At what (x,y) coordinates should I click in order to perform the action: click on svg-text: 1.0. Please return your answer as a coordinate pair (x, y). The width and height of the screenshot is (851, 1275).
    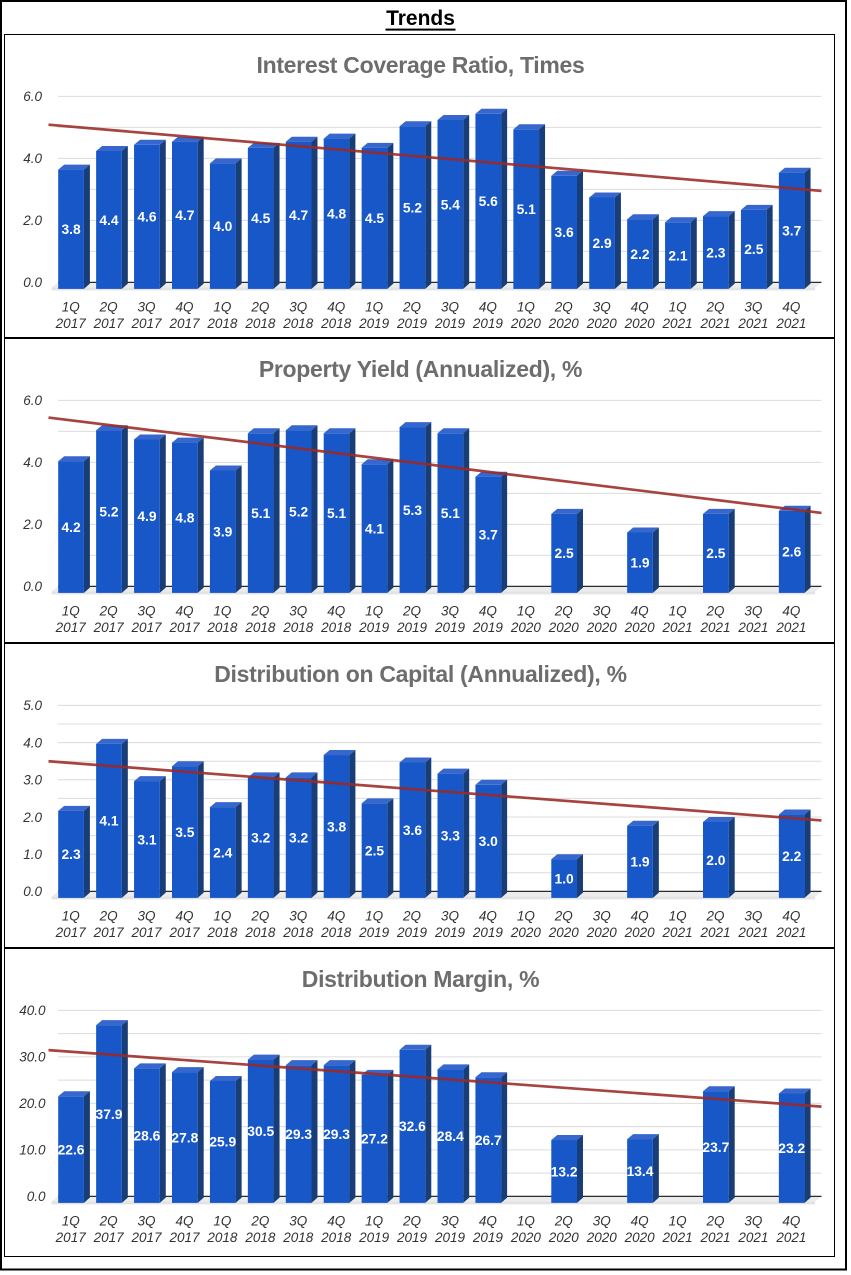
    Looking at the image, I should click on (32, 854).